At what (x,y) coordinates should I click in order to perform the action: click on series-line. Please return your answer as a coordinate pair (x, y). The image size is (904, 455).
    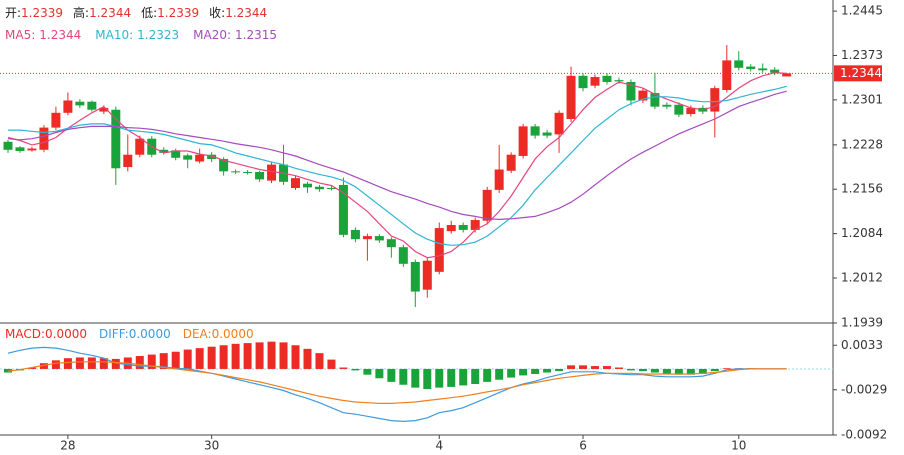
    Looking at the image, I should click on (397, 382).